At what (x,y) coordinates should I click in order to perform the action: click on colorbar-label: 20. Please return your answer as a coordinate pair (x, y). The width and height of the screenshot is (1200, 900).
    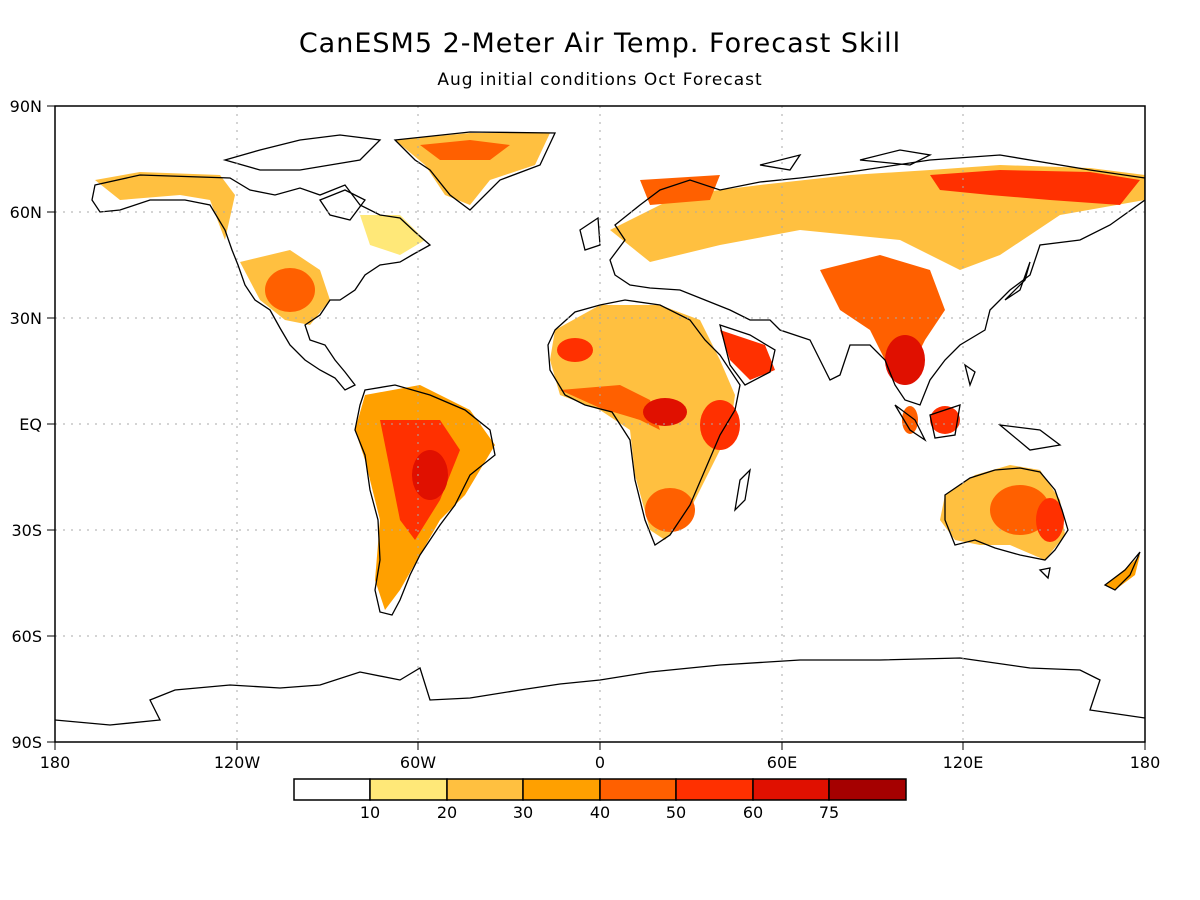
    Looking at the image, I should click on (447, 812).